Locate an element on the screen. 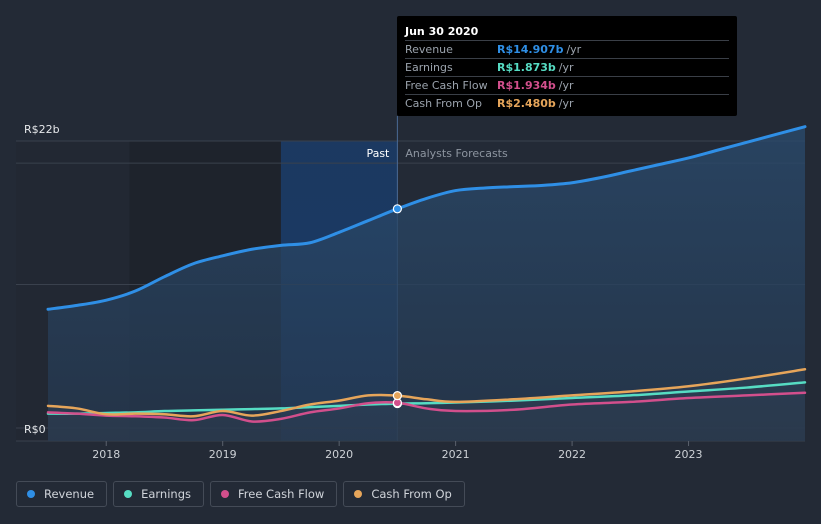 The width and height of the screenshot is (821, 524). tooltip-row-revenue: Revenue R$14.907b /yr is located at coordinates (567, 49).